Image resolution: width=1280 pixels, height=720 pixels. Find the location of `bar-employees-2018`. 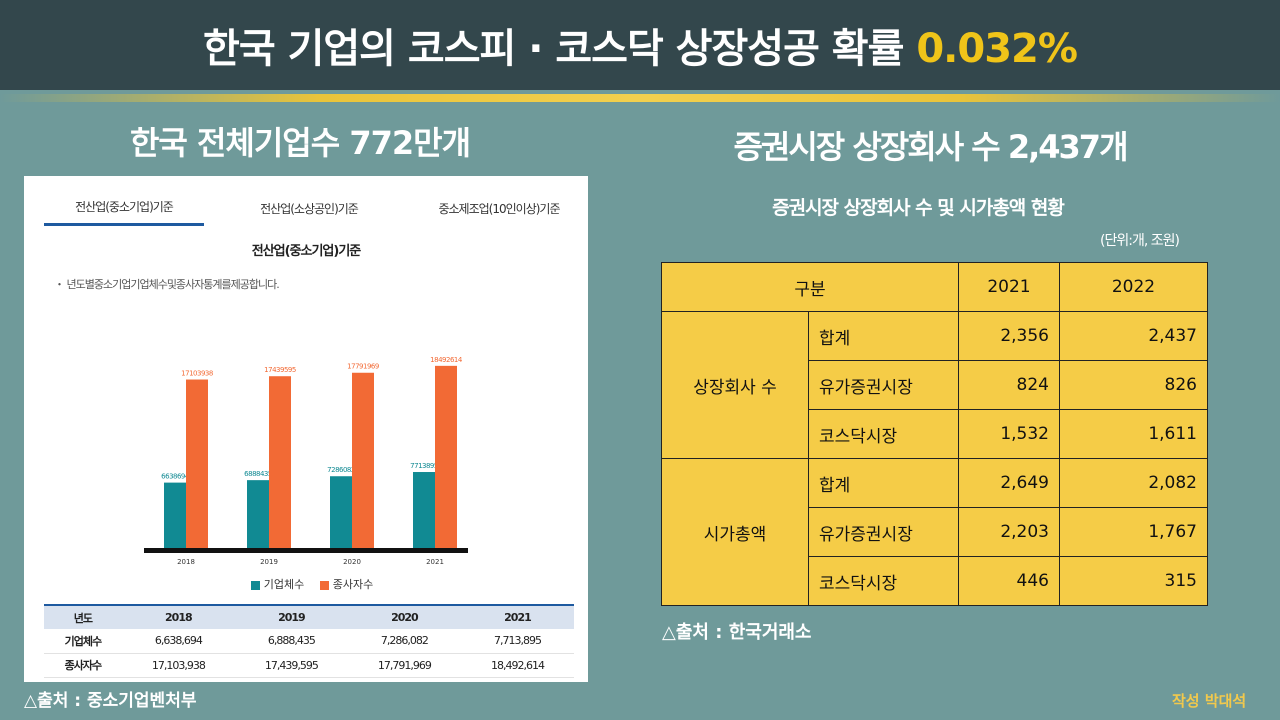

bar-employees-2018 is located at coordinates (197, 463).